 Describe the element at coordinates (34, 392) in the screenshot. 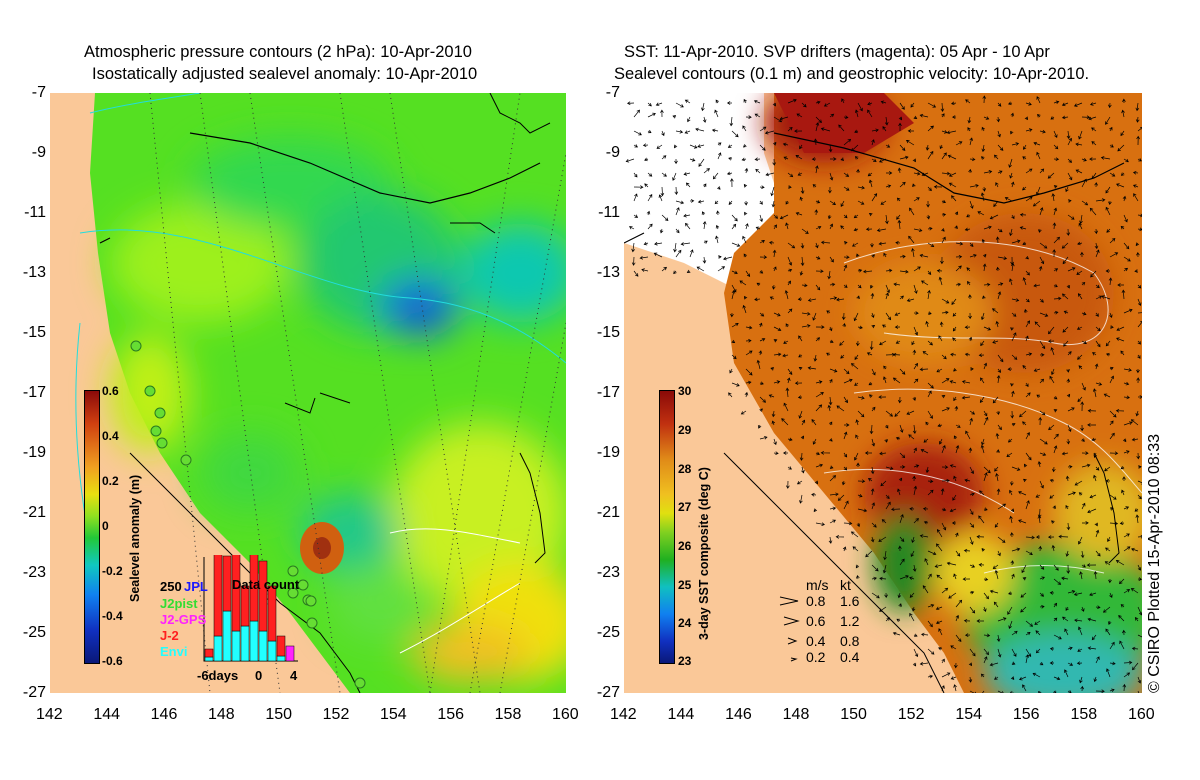

I see `y-axis-label: -17` at that location.